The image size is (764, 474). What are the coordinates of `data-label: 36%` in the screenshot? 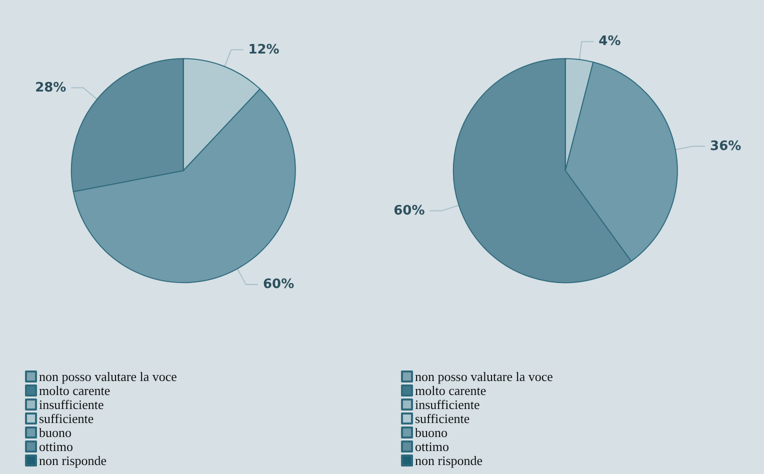 It's located at (726, 146).